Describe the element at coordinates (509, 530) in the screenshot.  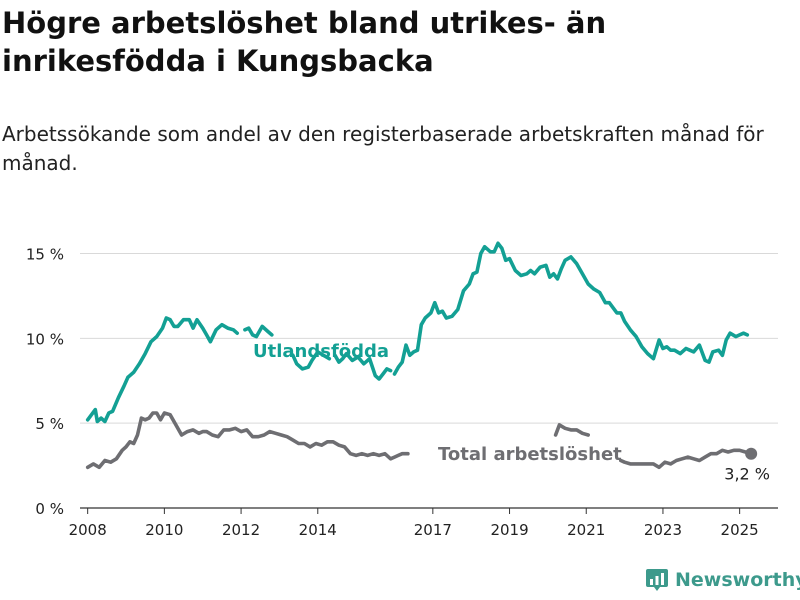
I see `x-tick-label: 2019` at that location.